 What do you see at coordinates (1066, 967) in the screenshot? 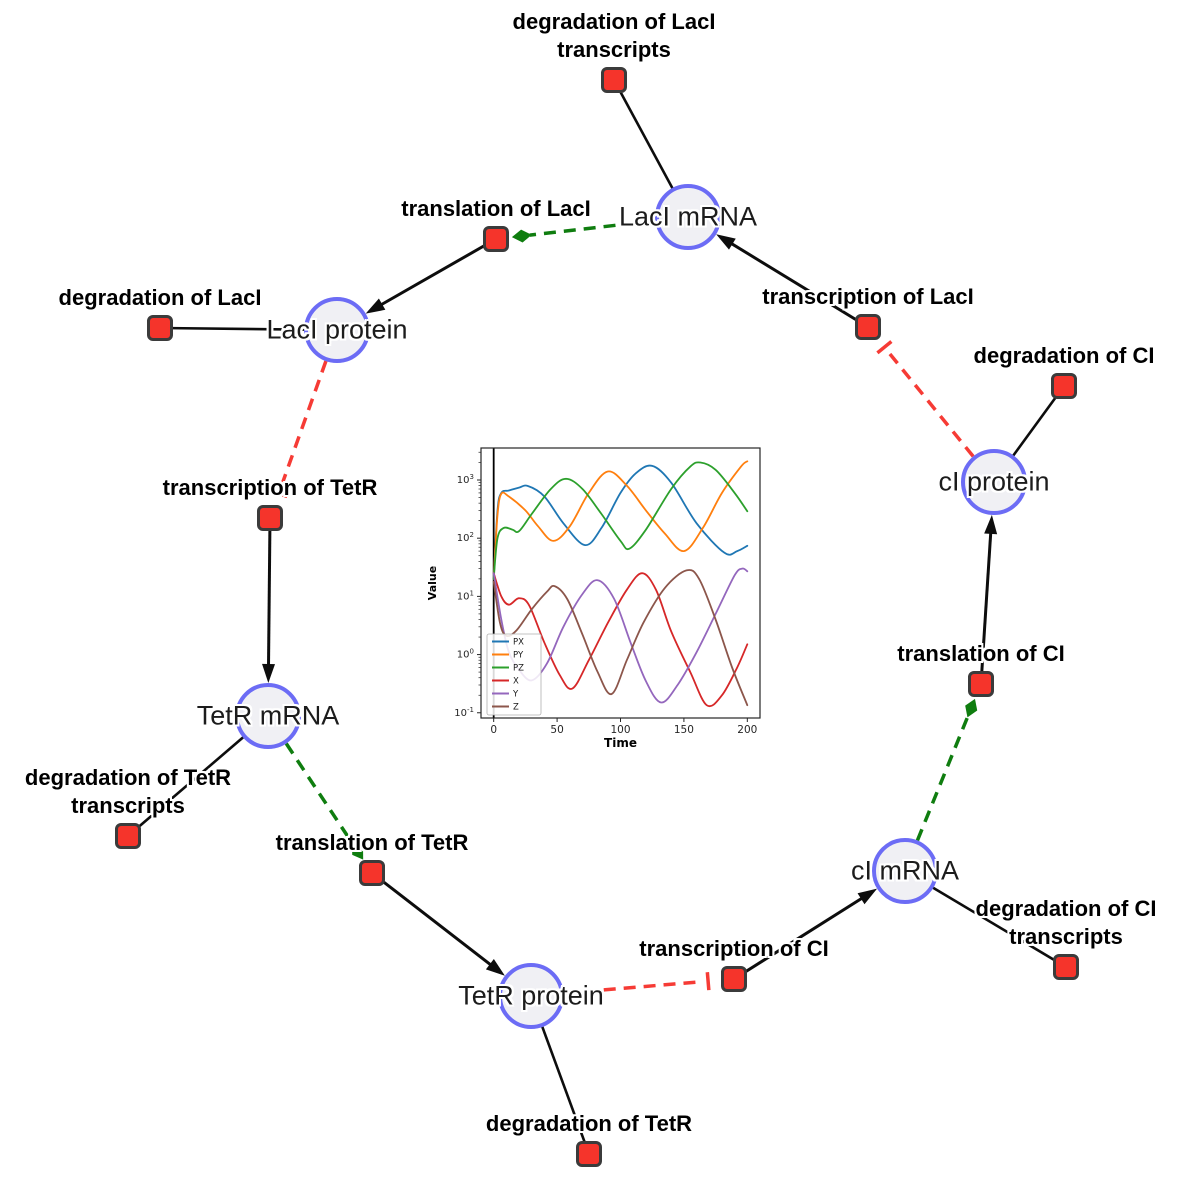
I see `reaction-node-deg_ci_tx` at bounding box center [1066, 967].